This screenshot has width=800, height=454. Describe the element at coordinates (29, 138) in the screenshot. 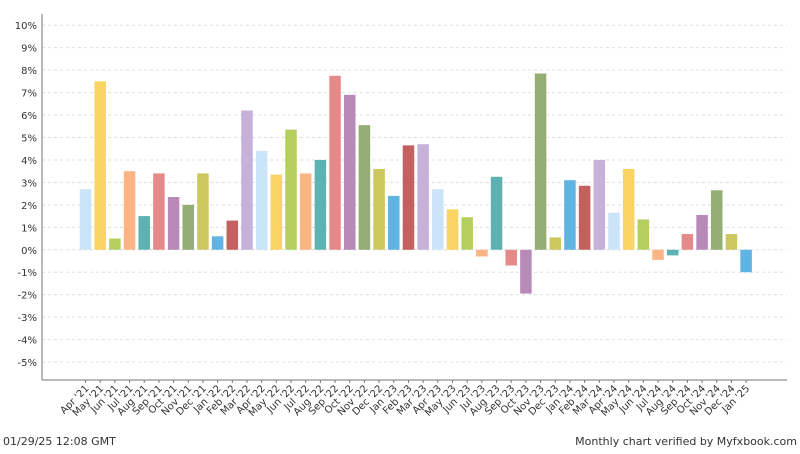

I see `y-tick-label: 5%` at that location.